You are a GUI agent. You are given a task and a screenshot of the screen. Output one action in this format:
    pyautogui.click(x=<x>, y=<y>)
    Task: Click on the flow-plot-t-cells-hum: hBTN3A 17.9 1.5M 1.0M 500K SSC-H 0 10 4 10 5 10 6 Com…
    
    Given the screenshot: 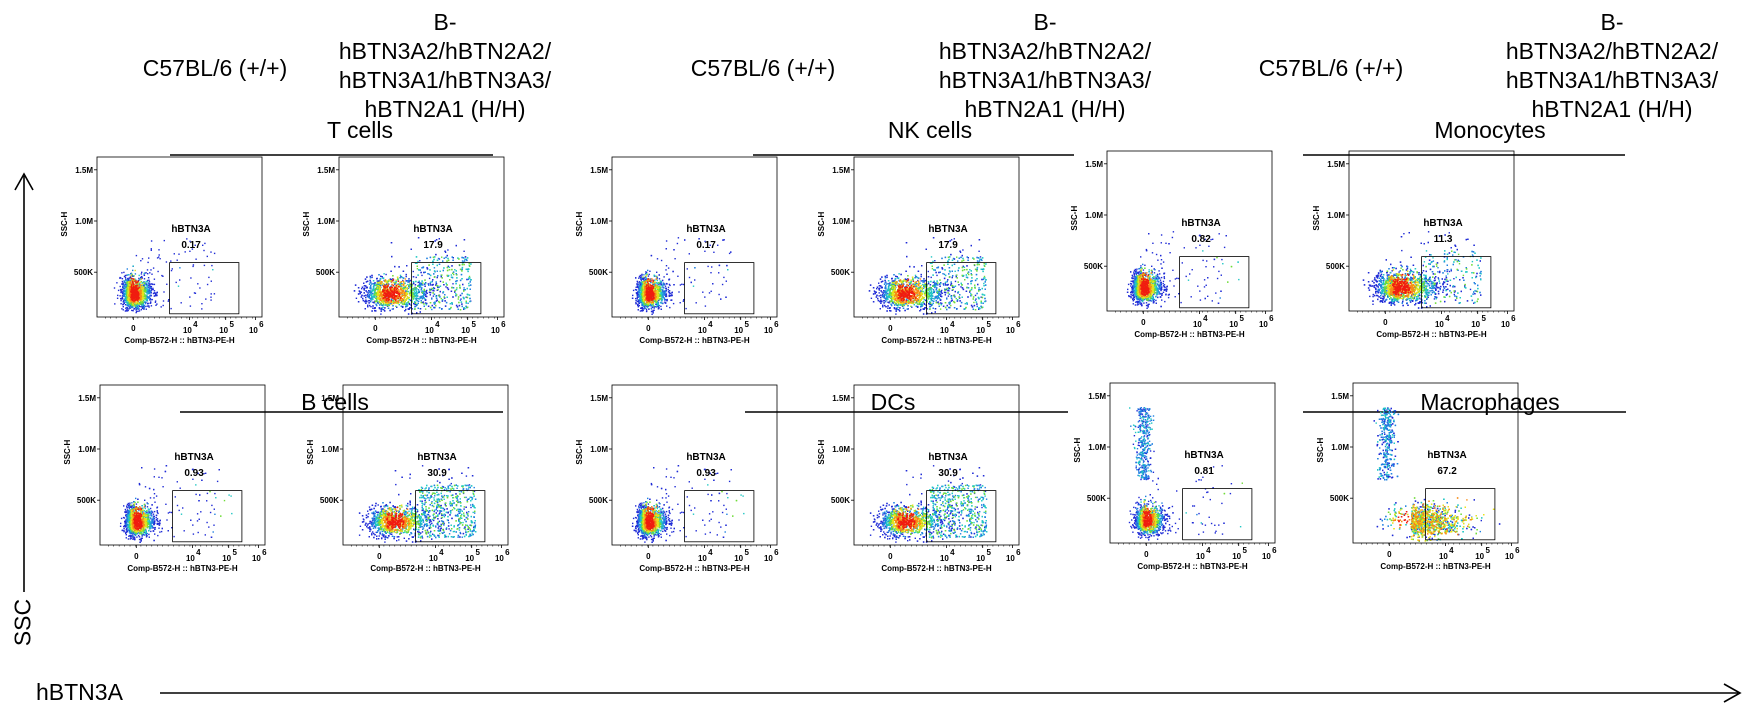 What is the action you would take?
    pyautogui.click(x=411, y=264)
    